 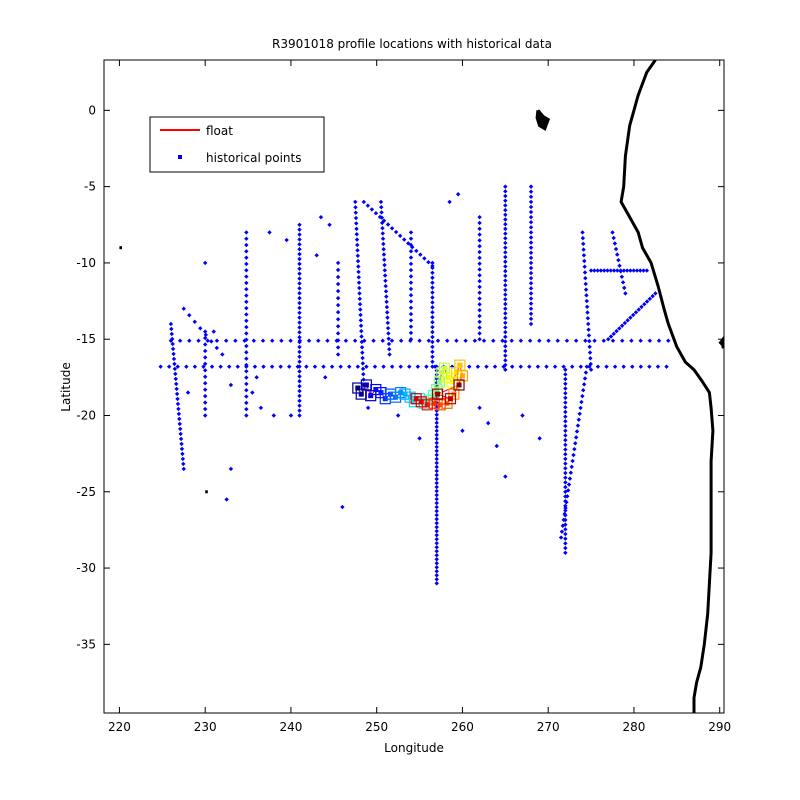 I want to click on float-profile-marker, so click(x=416, y=399).